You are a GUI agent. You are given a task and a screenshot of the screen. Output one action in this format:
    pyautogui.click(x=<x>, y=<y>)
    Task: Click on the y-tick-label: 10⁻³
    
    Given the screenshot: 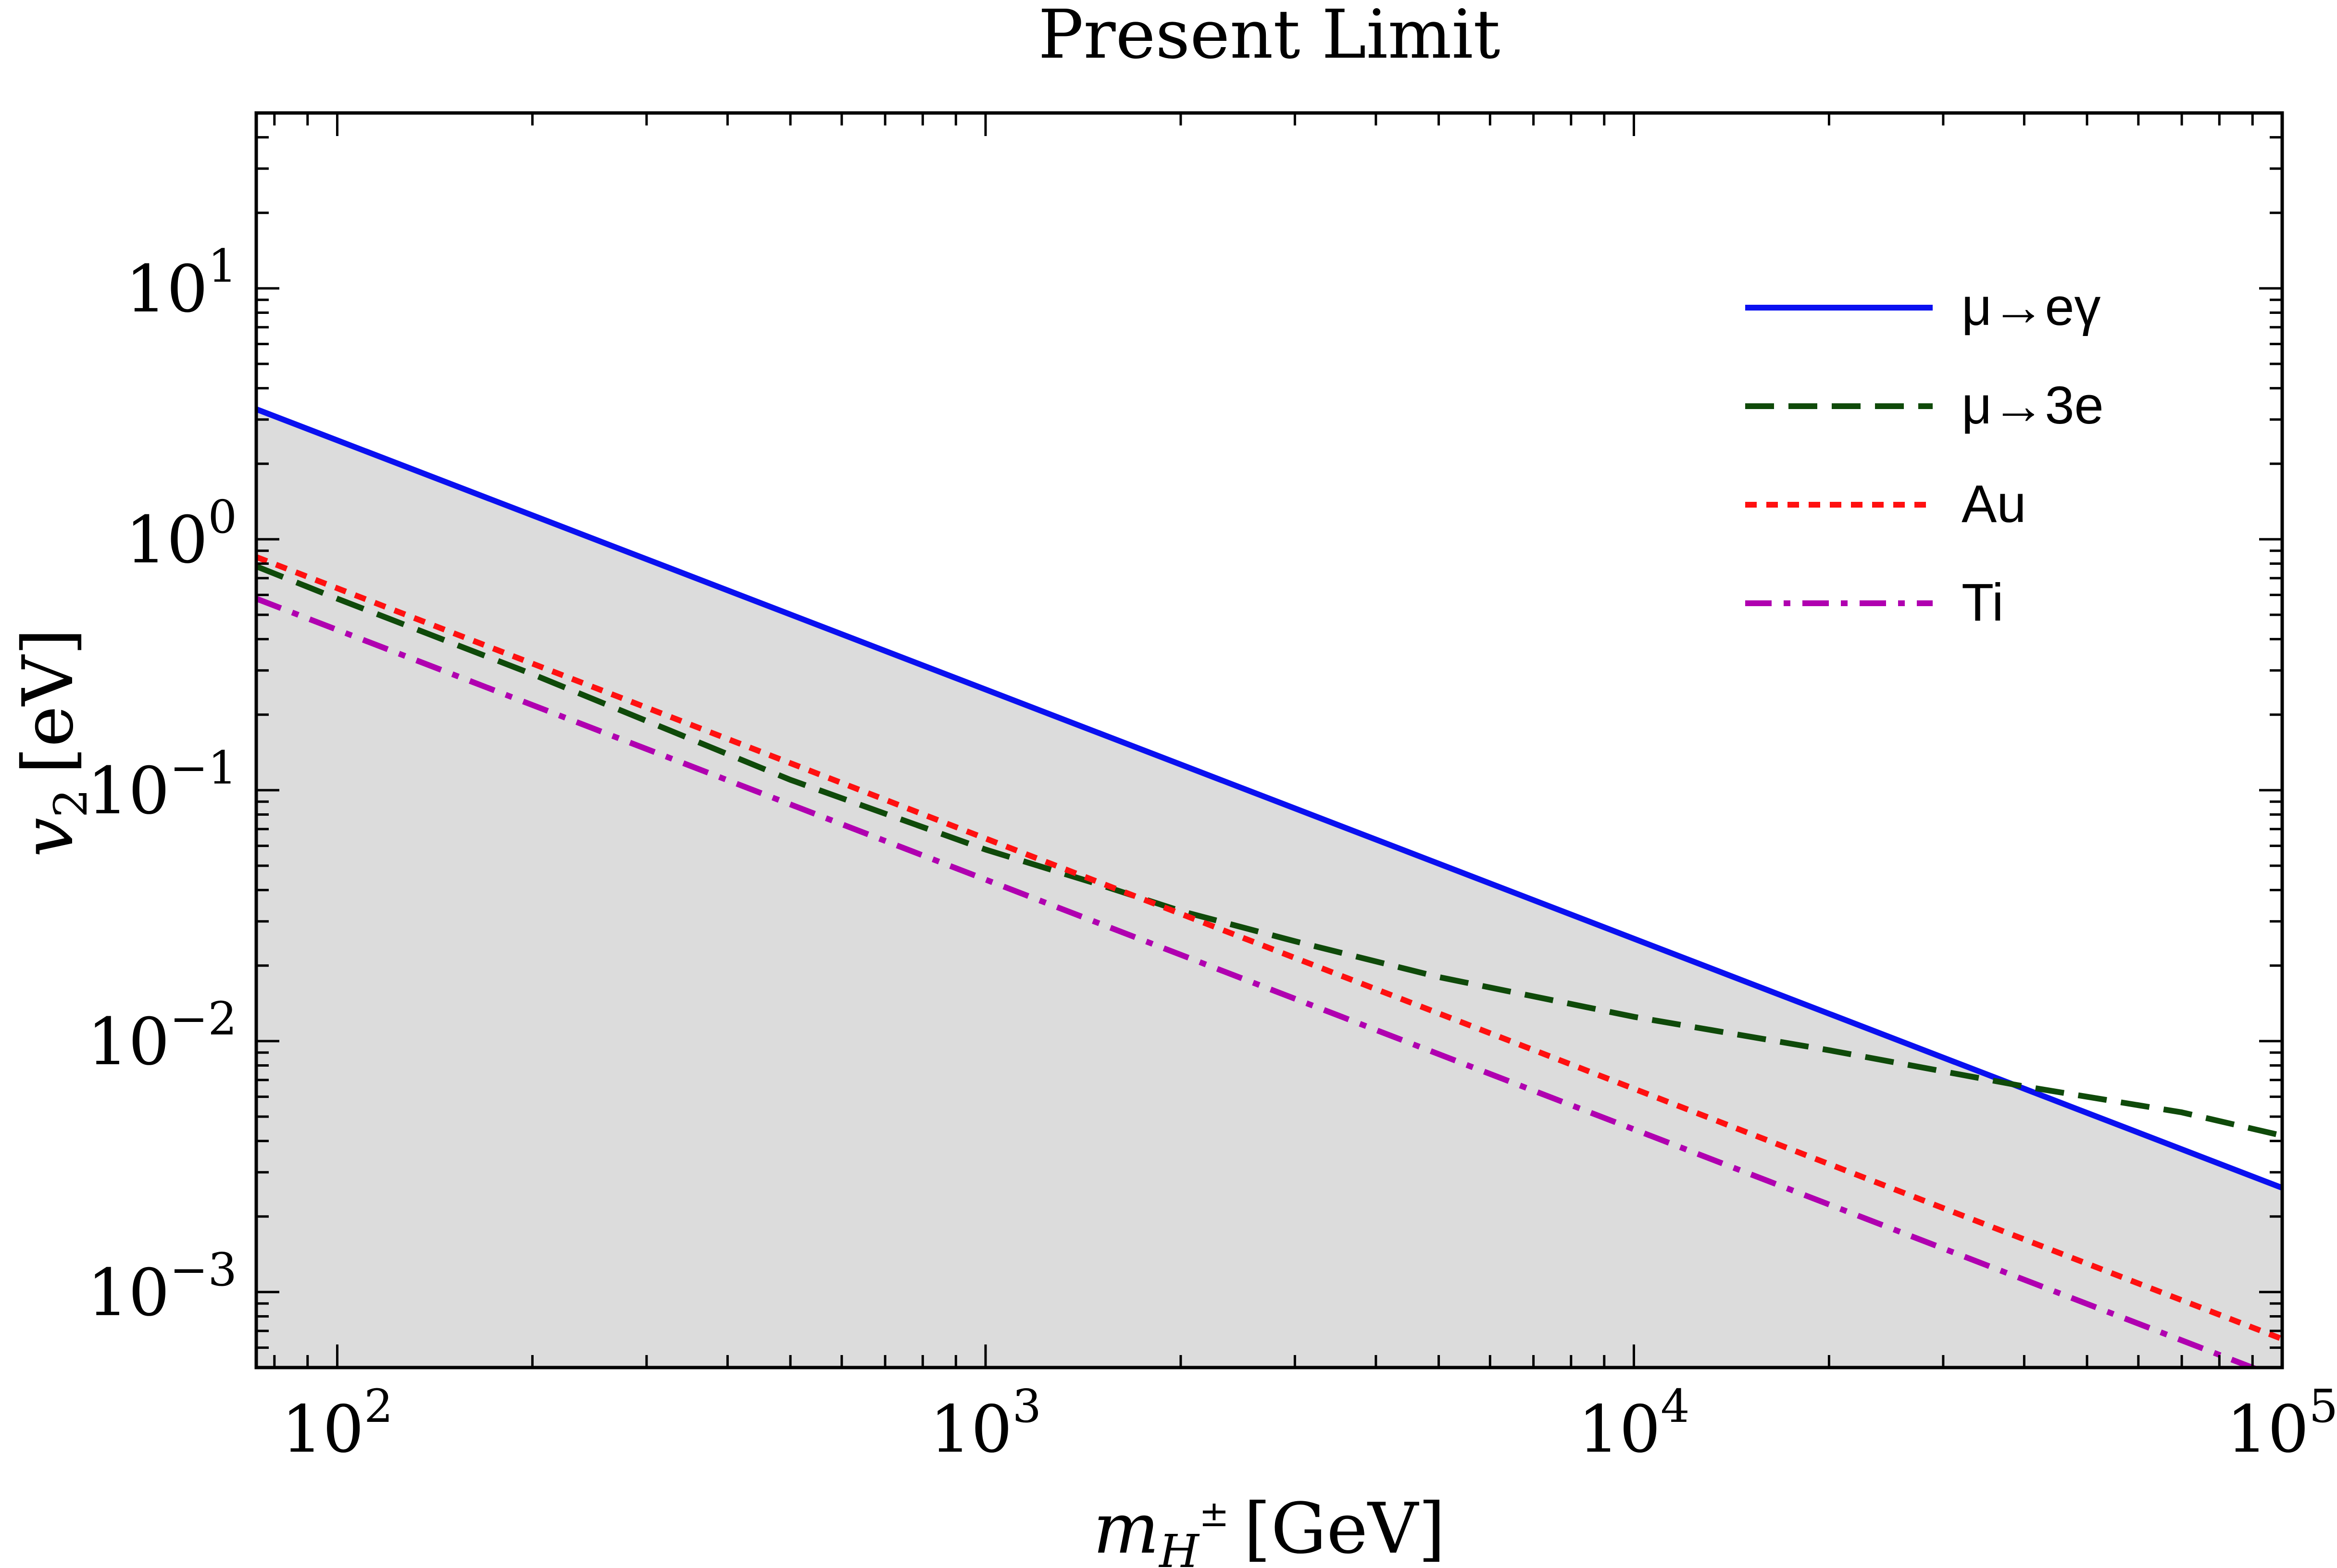 What is the action you would take?
    pyautogui.click(x=162, y=1287)
    